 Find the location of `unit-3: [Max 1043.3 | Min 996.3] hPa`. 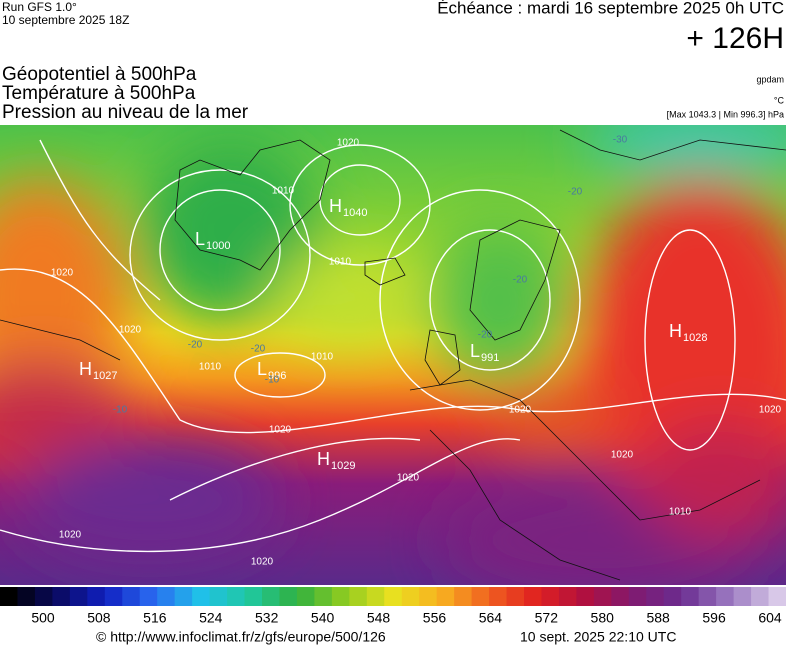

unit-3: [Max 1043.3 | Min 996.3] hPa is located at coordinates (725, 114).